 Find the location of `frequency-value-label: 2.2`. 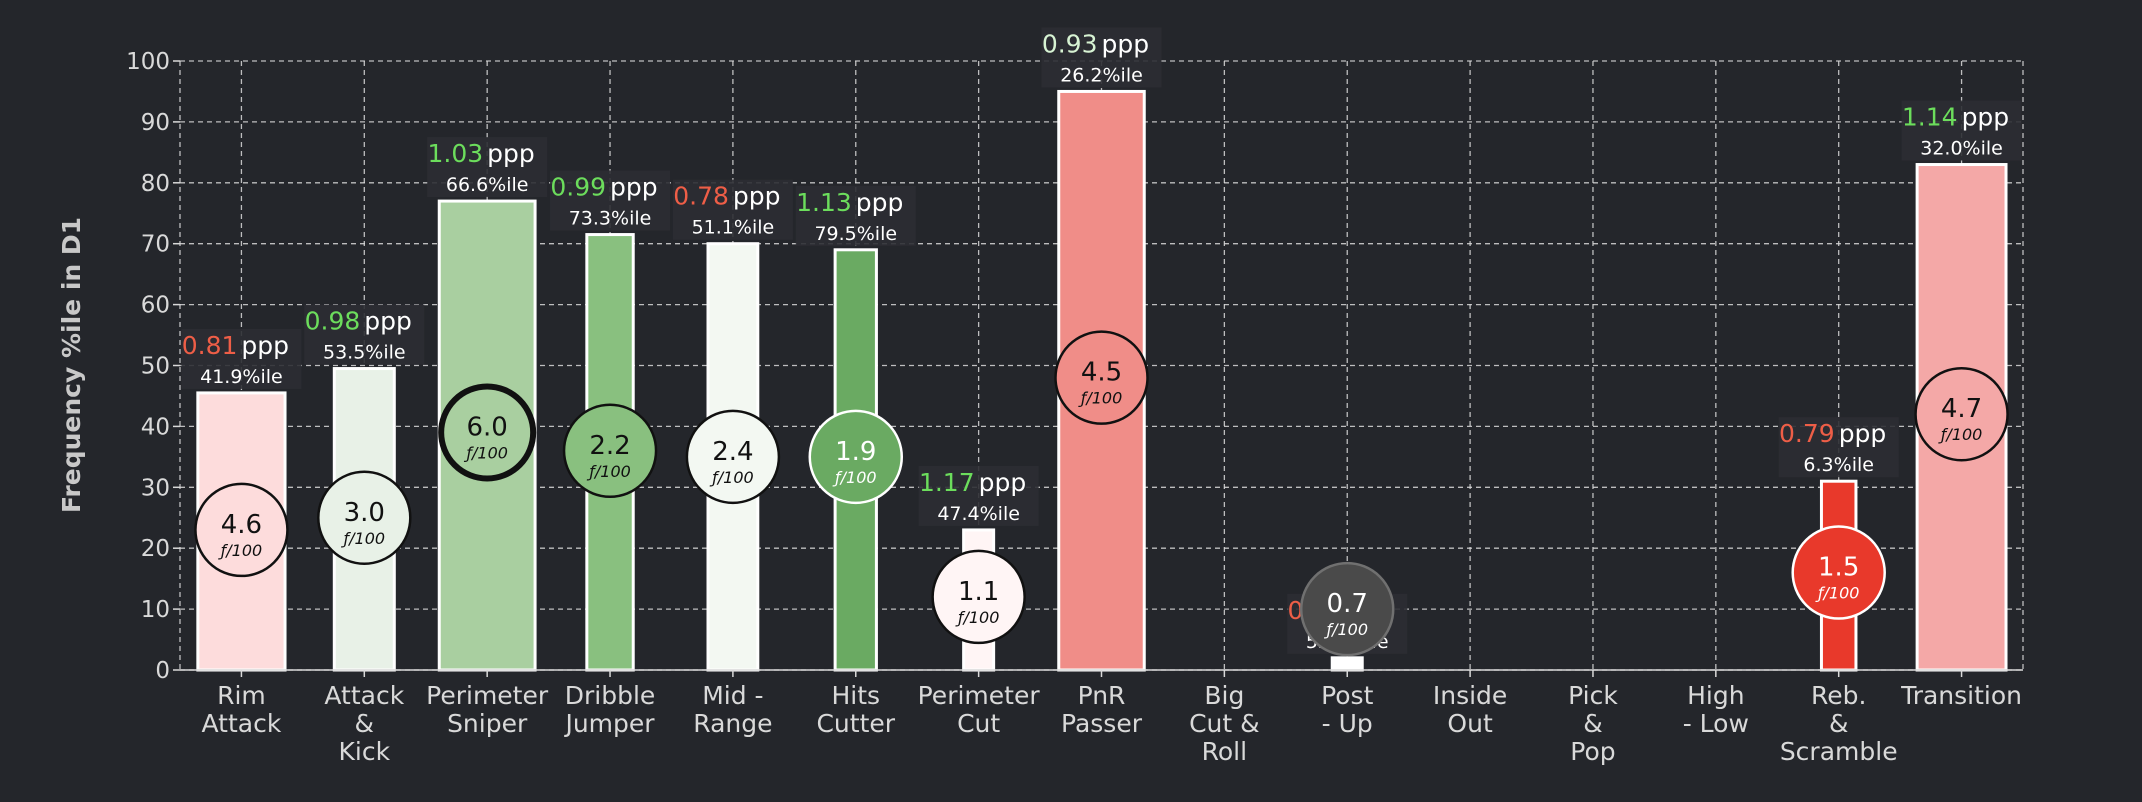

frequency-value-label: 2.2 is located at coordinates (609, 446).